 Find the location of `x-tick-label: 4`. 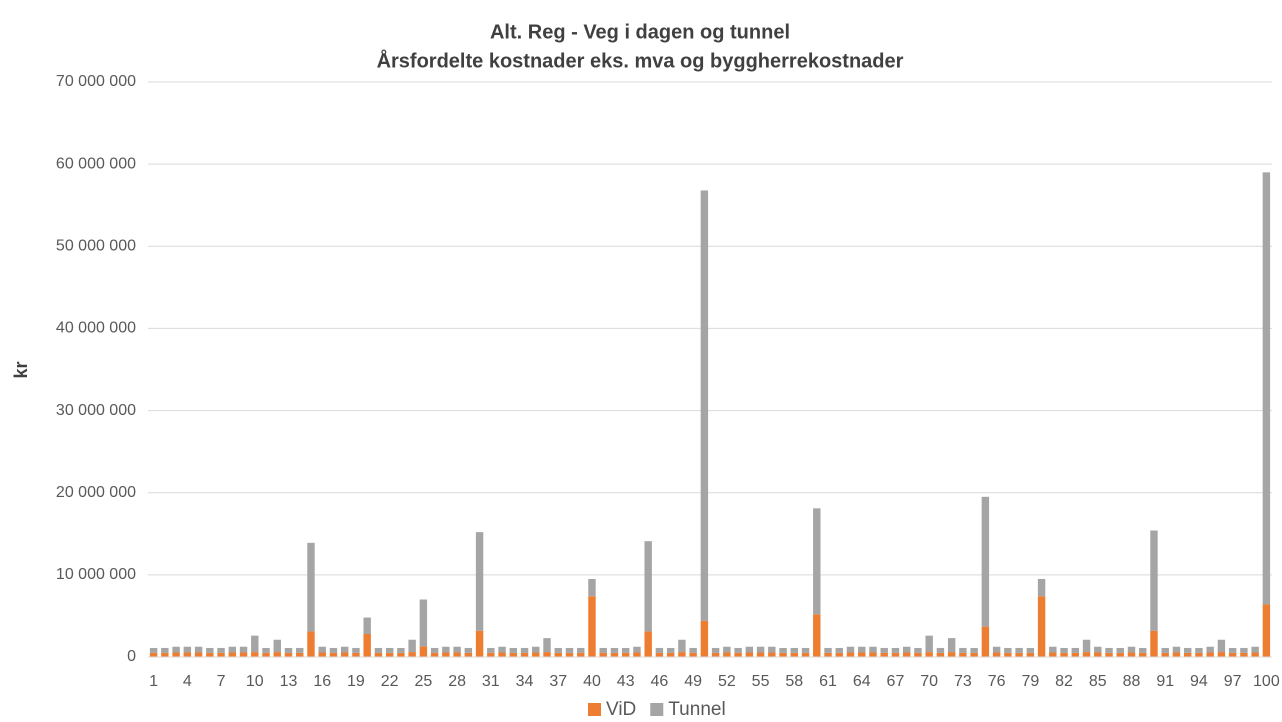

x-tick-label: 4 is located at coordinates (187, 681).